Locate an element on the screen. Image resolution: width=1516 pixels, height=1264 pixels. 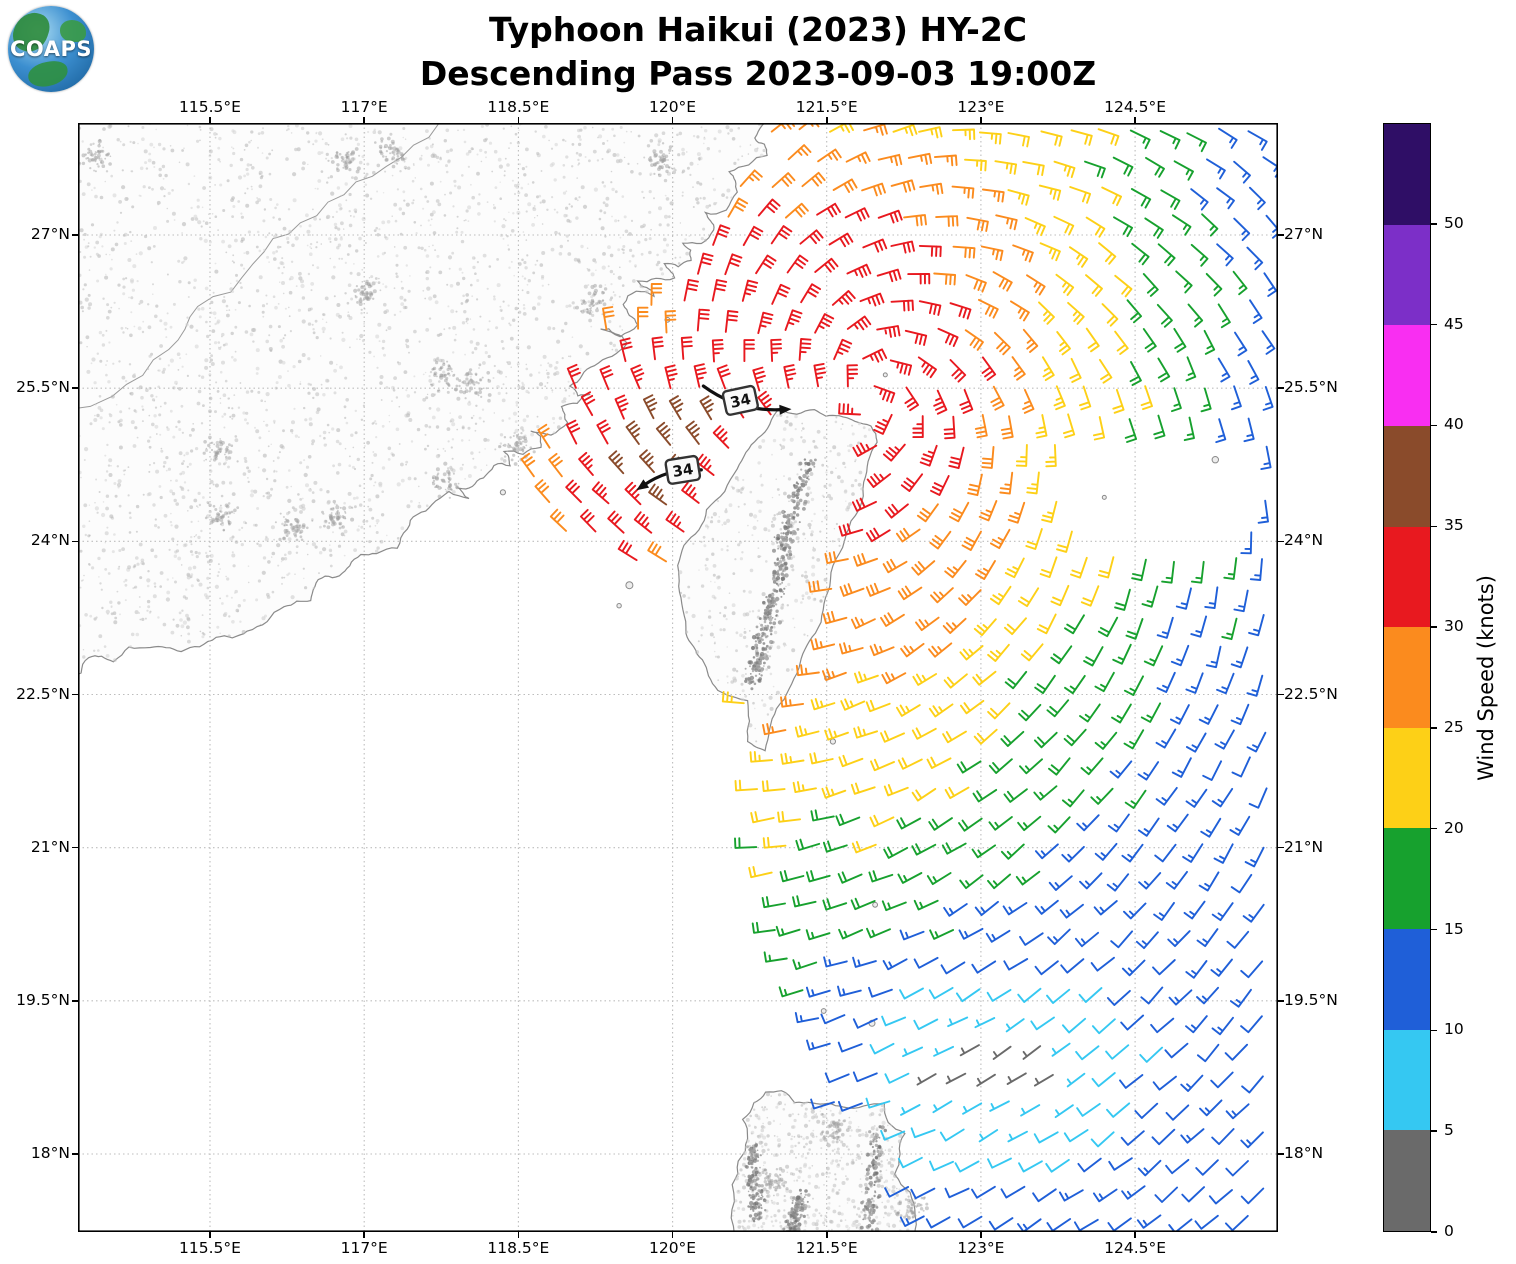
globe-continent-shape is located at coordinates (73, 31).